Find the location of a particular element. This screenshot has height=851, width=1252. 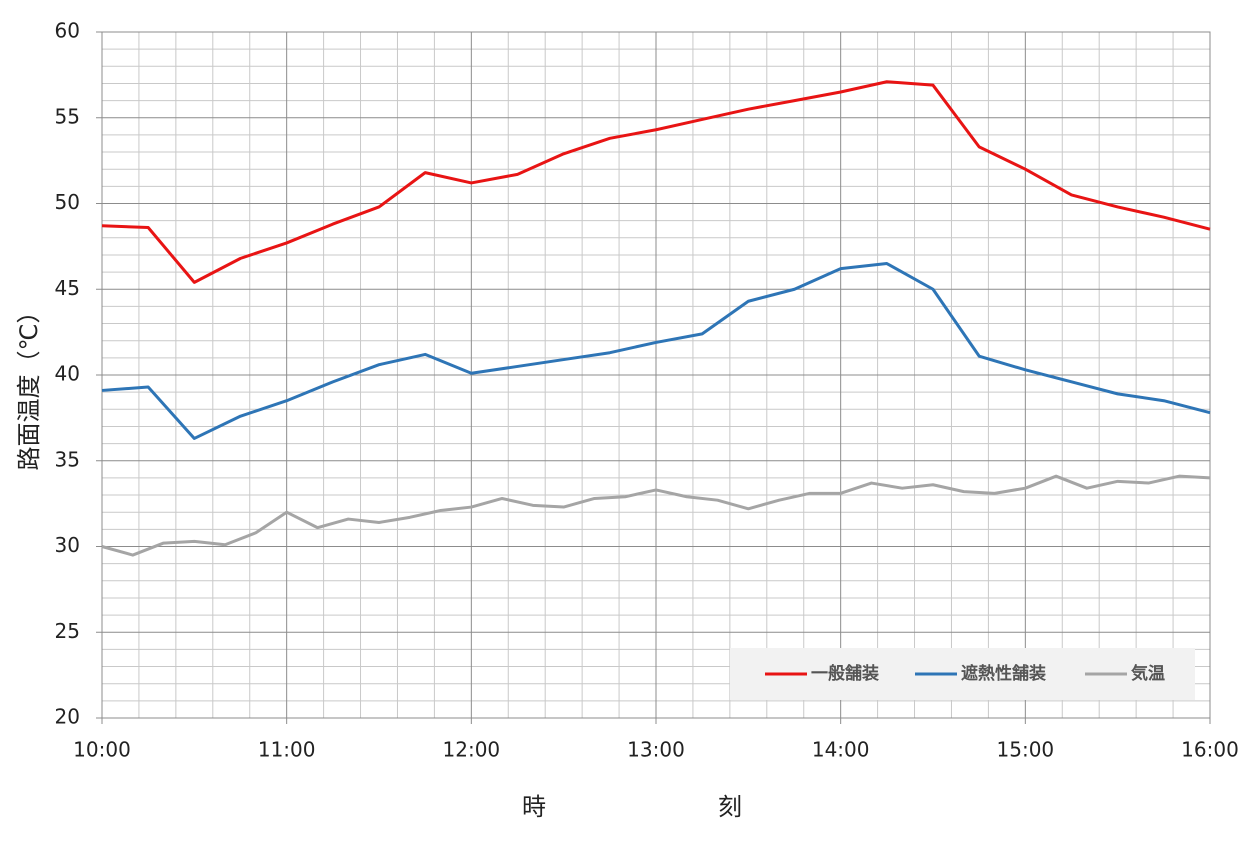

y-tick-label: 45 is located at coordinates (67, 288).